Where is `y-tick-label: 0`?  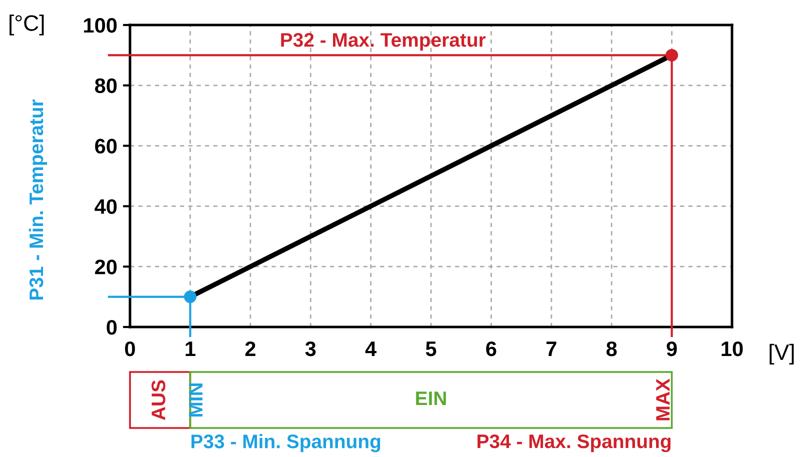 y-tick-label: 0 is located at coordinates (111, 327).